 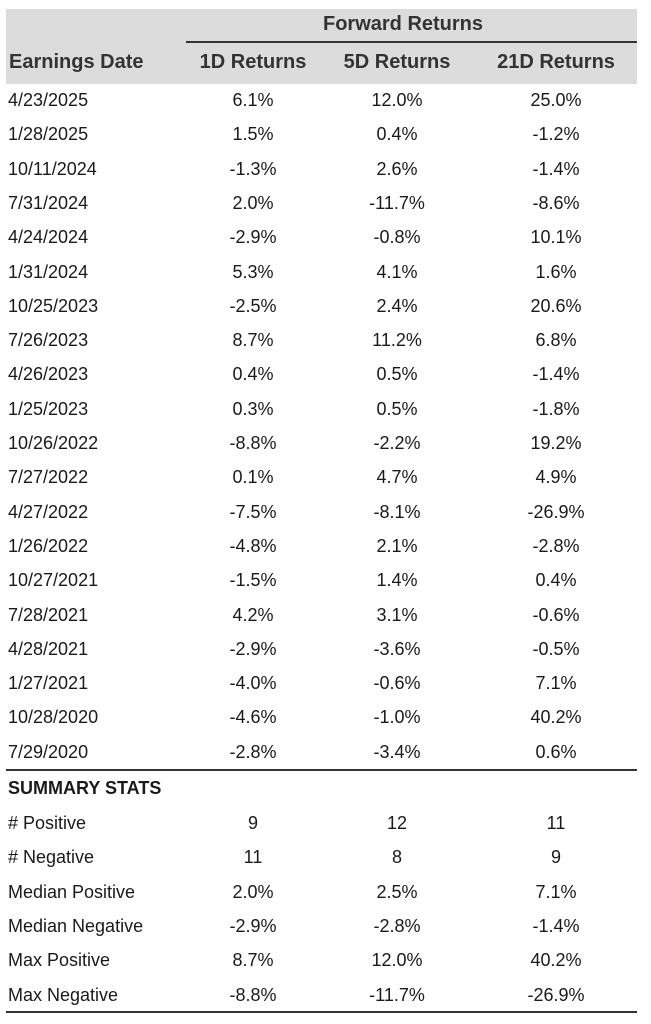 I want to click on cell: 0.1%, so click(x=253, y=477).